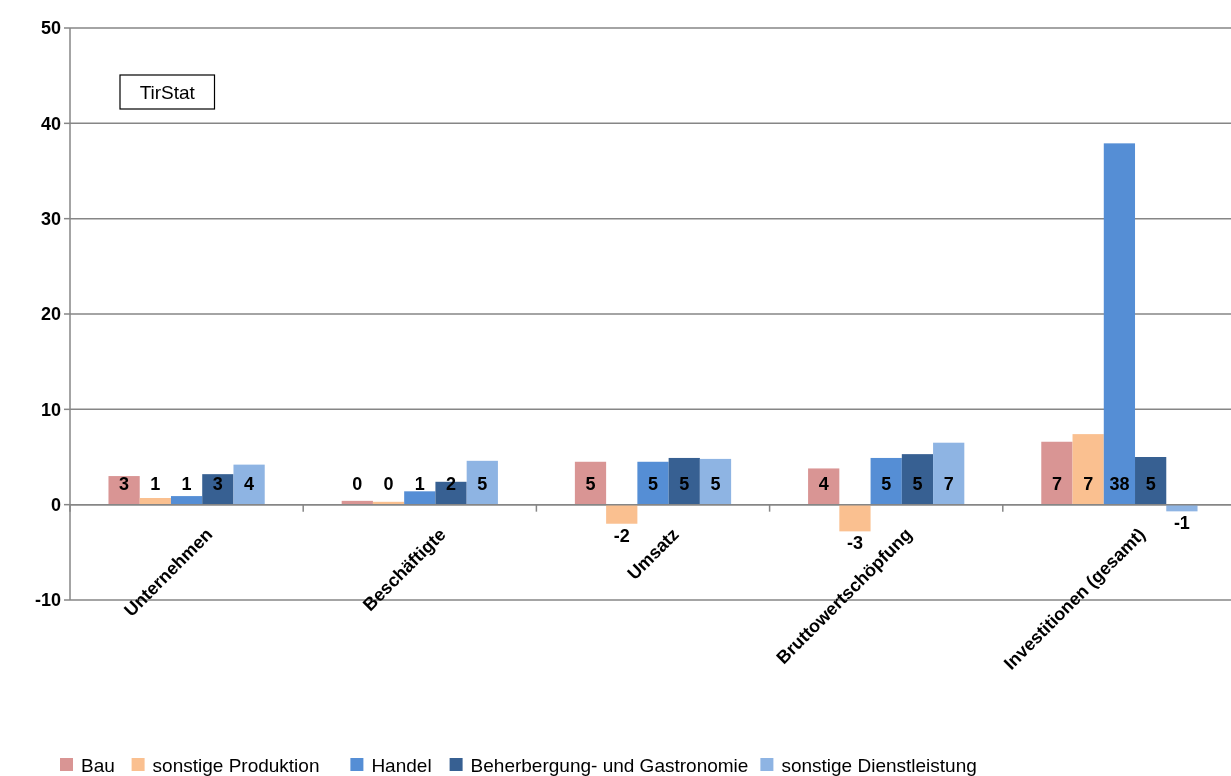 The width and height of the screenshot is (1231, 776). I want to click on y-tick-label: 50, so click(50, 28).